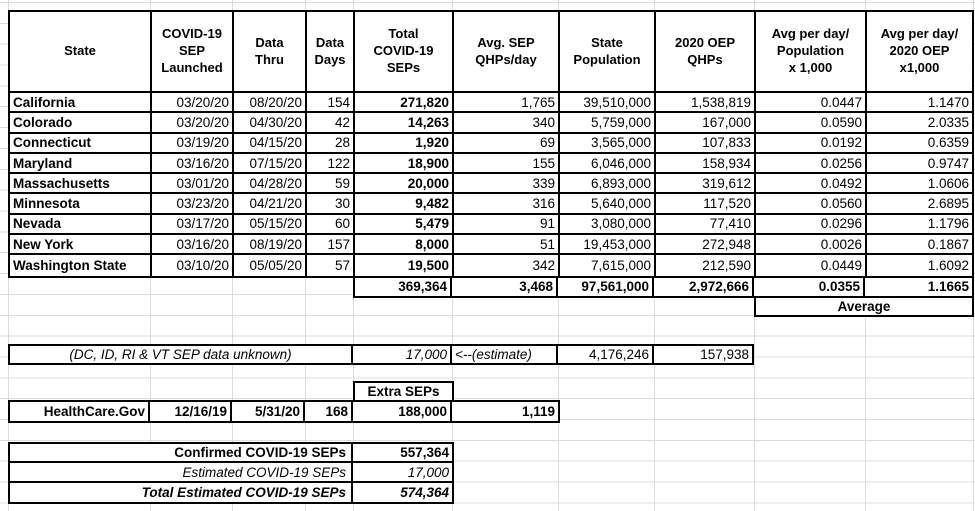  I want to click on cell-data-thru: 07/15/20, so click(270, 164).